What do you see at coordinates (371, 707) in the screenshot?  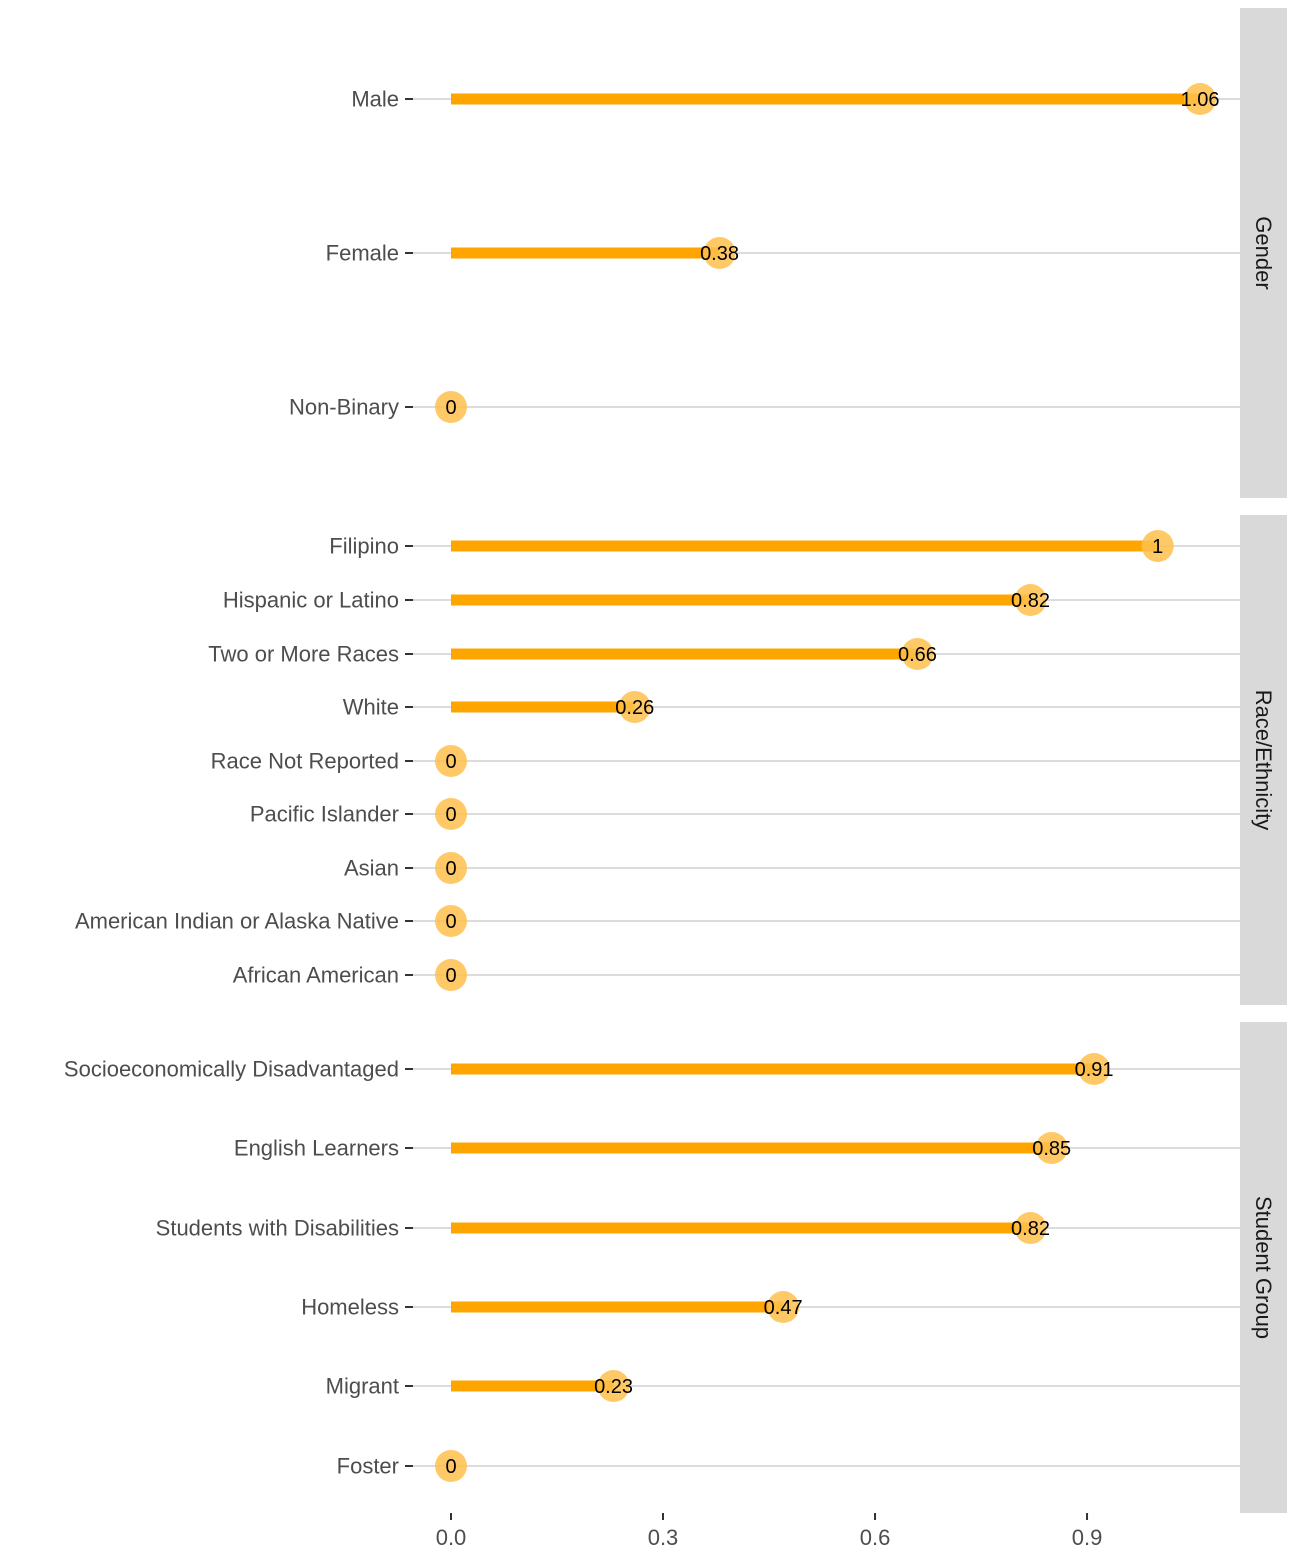 I see `category-label: White` at bounding box center [371, 707].